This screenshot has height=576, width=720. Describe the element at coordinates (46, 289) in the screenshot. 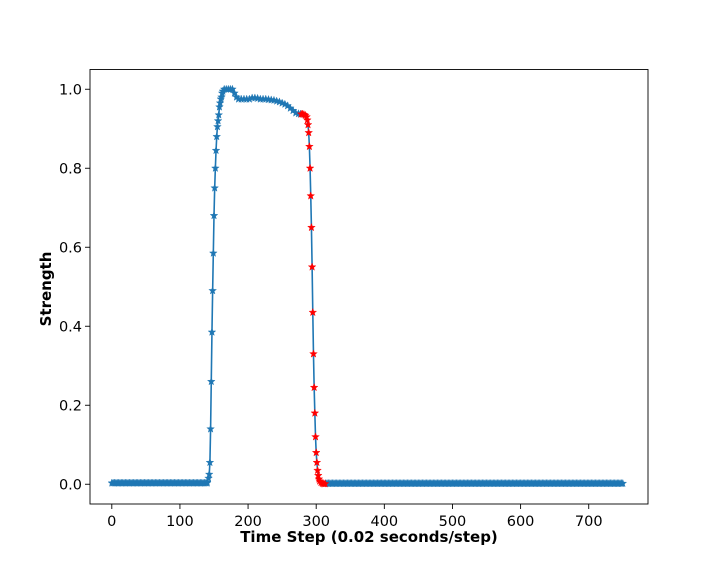

I see `y-axis-title: Strength` at that location.